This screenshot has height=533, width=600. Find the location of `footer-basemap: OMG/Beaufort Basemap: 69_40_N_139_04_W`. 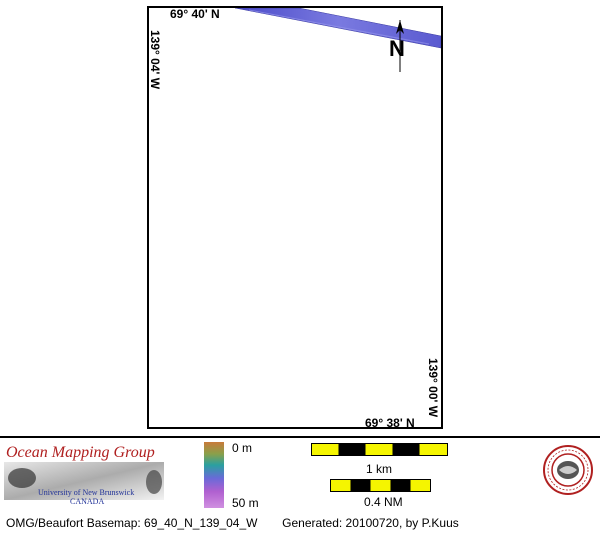

footer-basemap: OMG/Beaufort Basemap: 69_40_N_139_04_W is located at coordinates (132, 523).